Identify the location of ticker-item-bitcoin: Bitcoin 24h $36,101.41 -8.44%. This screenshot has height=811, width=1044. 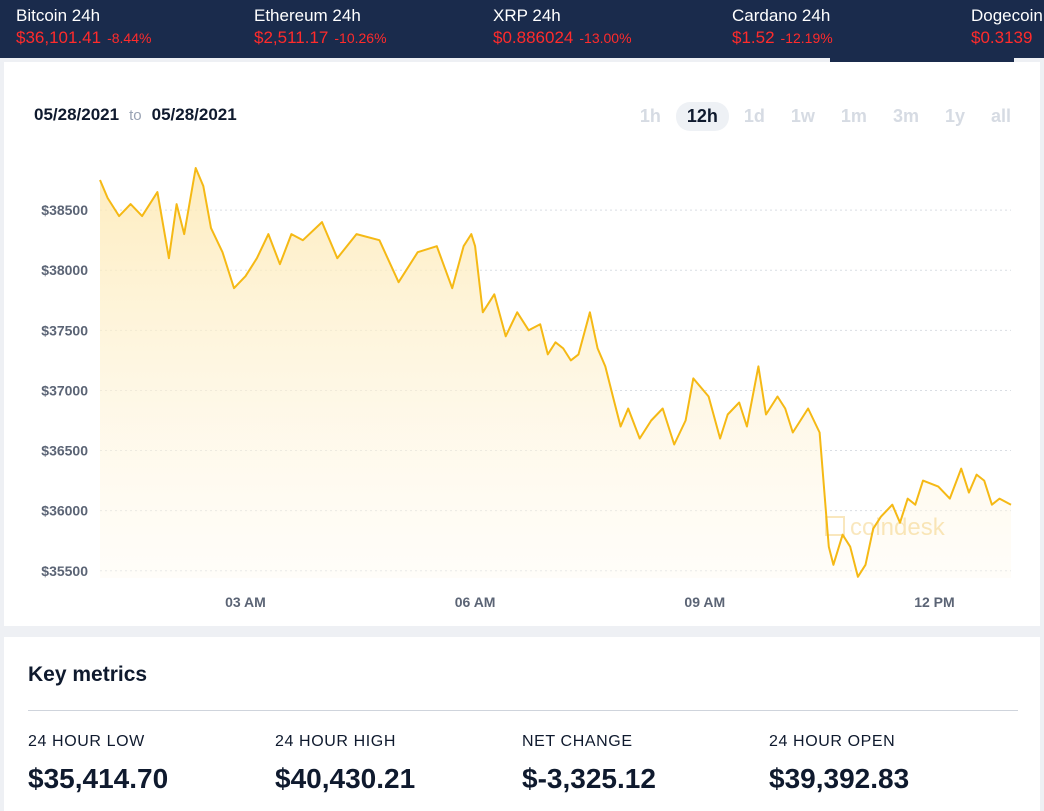
(83, 27).